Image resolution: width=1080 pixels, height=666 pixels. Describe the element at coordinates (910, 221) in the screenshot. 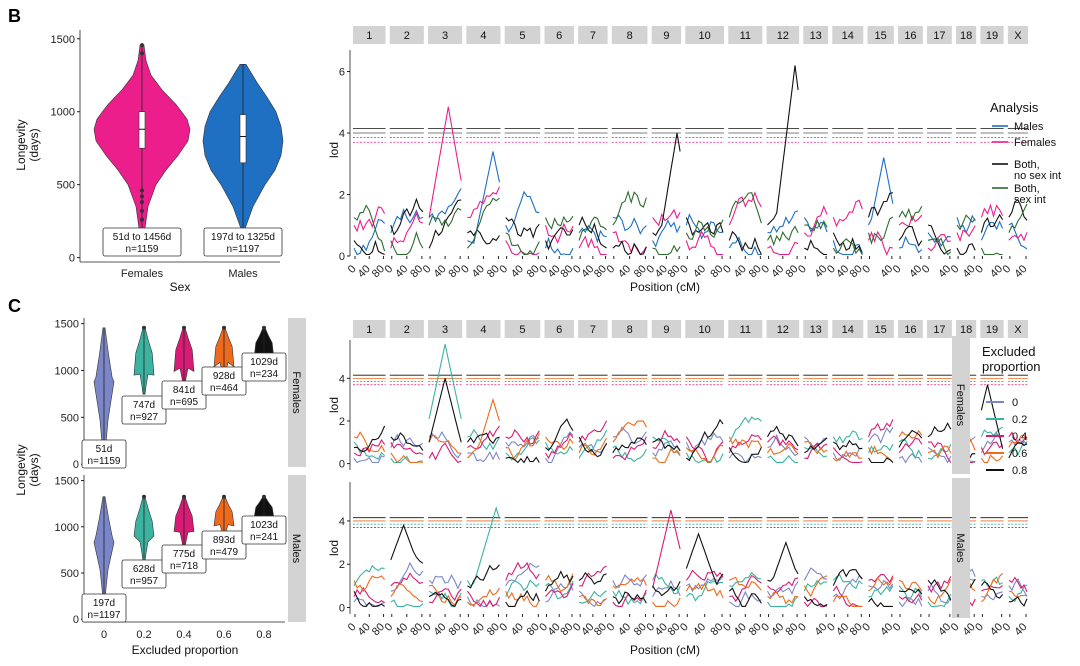

I see `lod-curve-chr16-females` at that location.